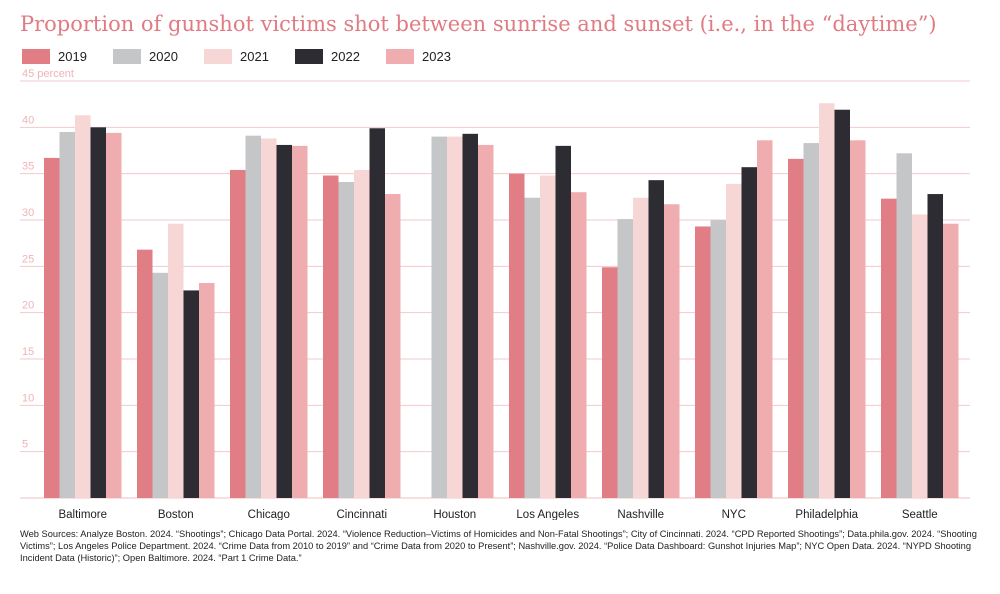  What do you see at coordinates (28, 120) in the screenshot?
I see `y-tick-label: 40` at bounding box center [28, 120].